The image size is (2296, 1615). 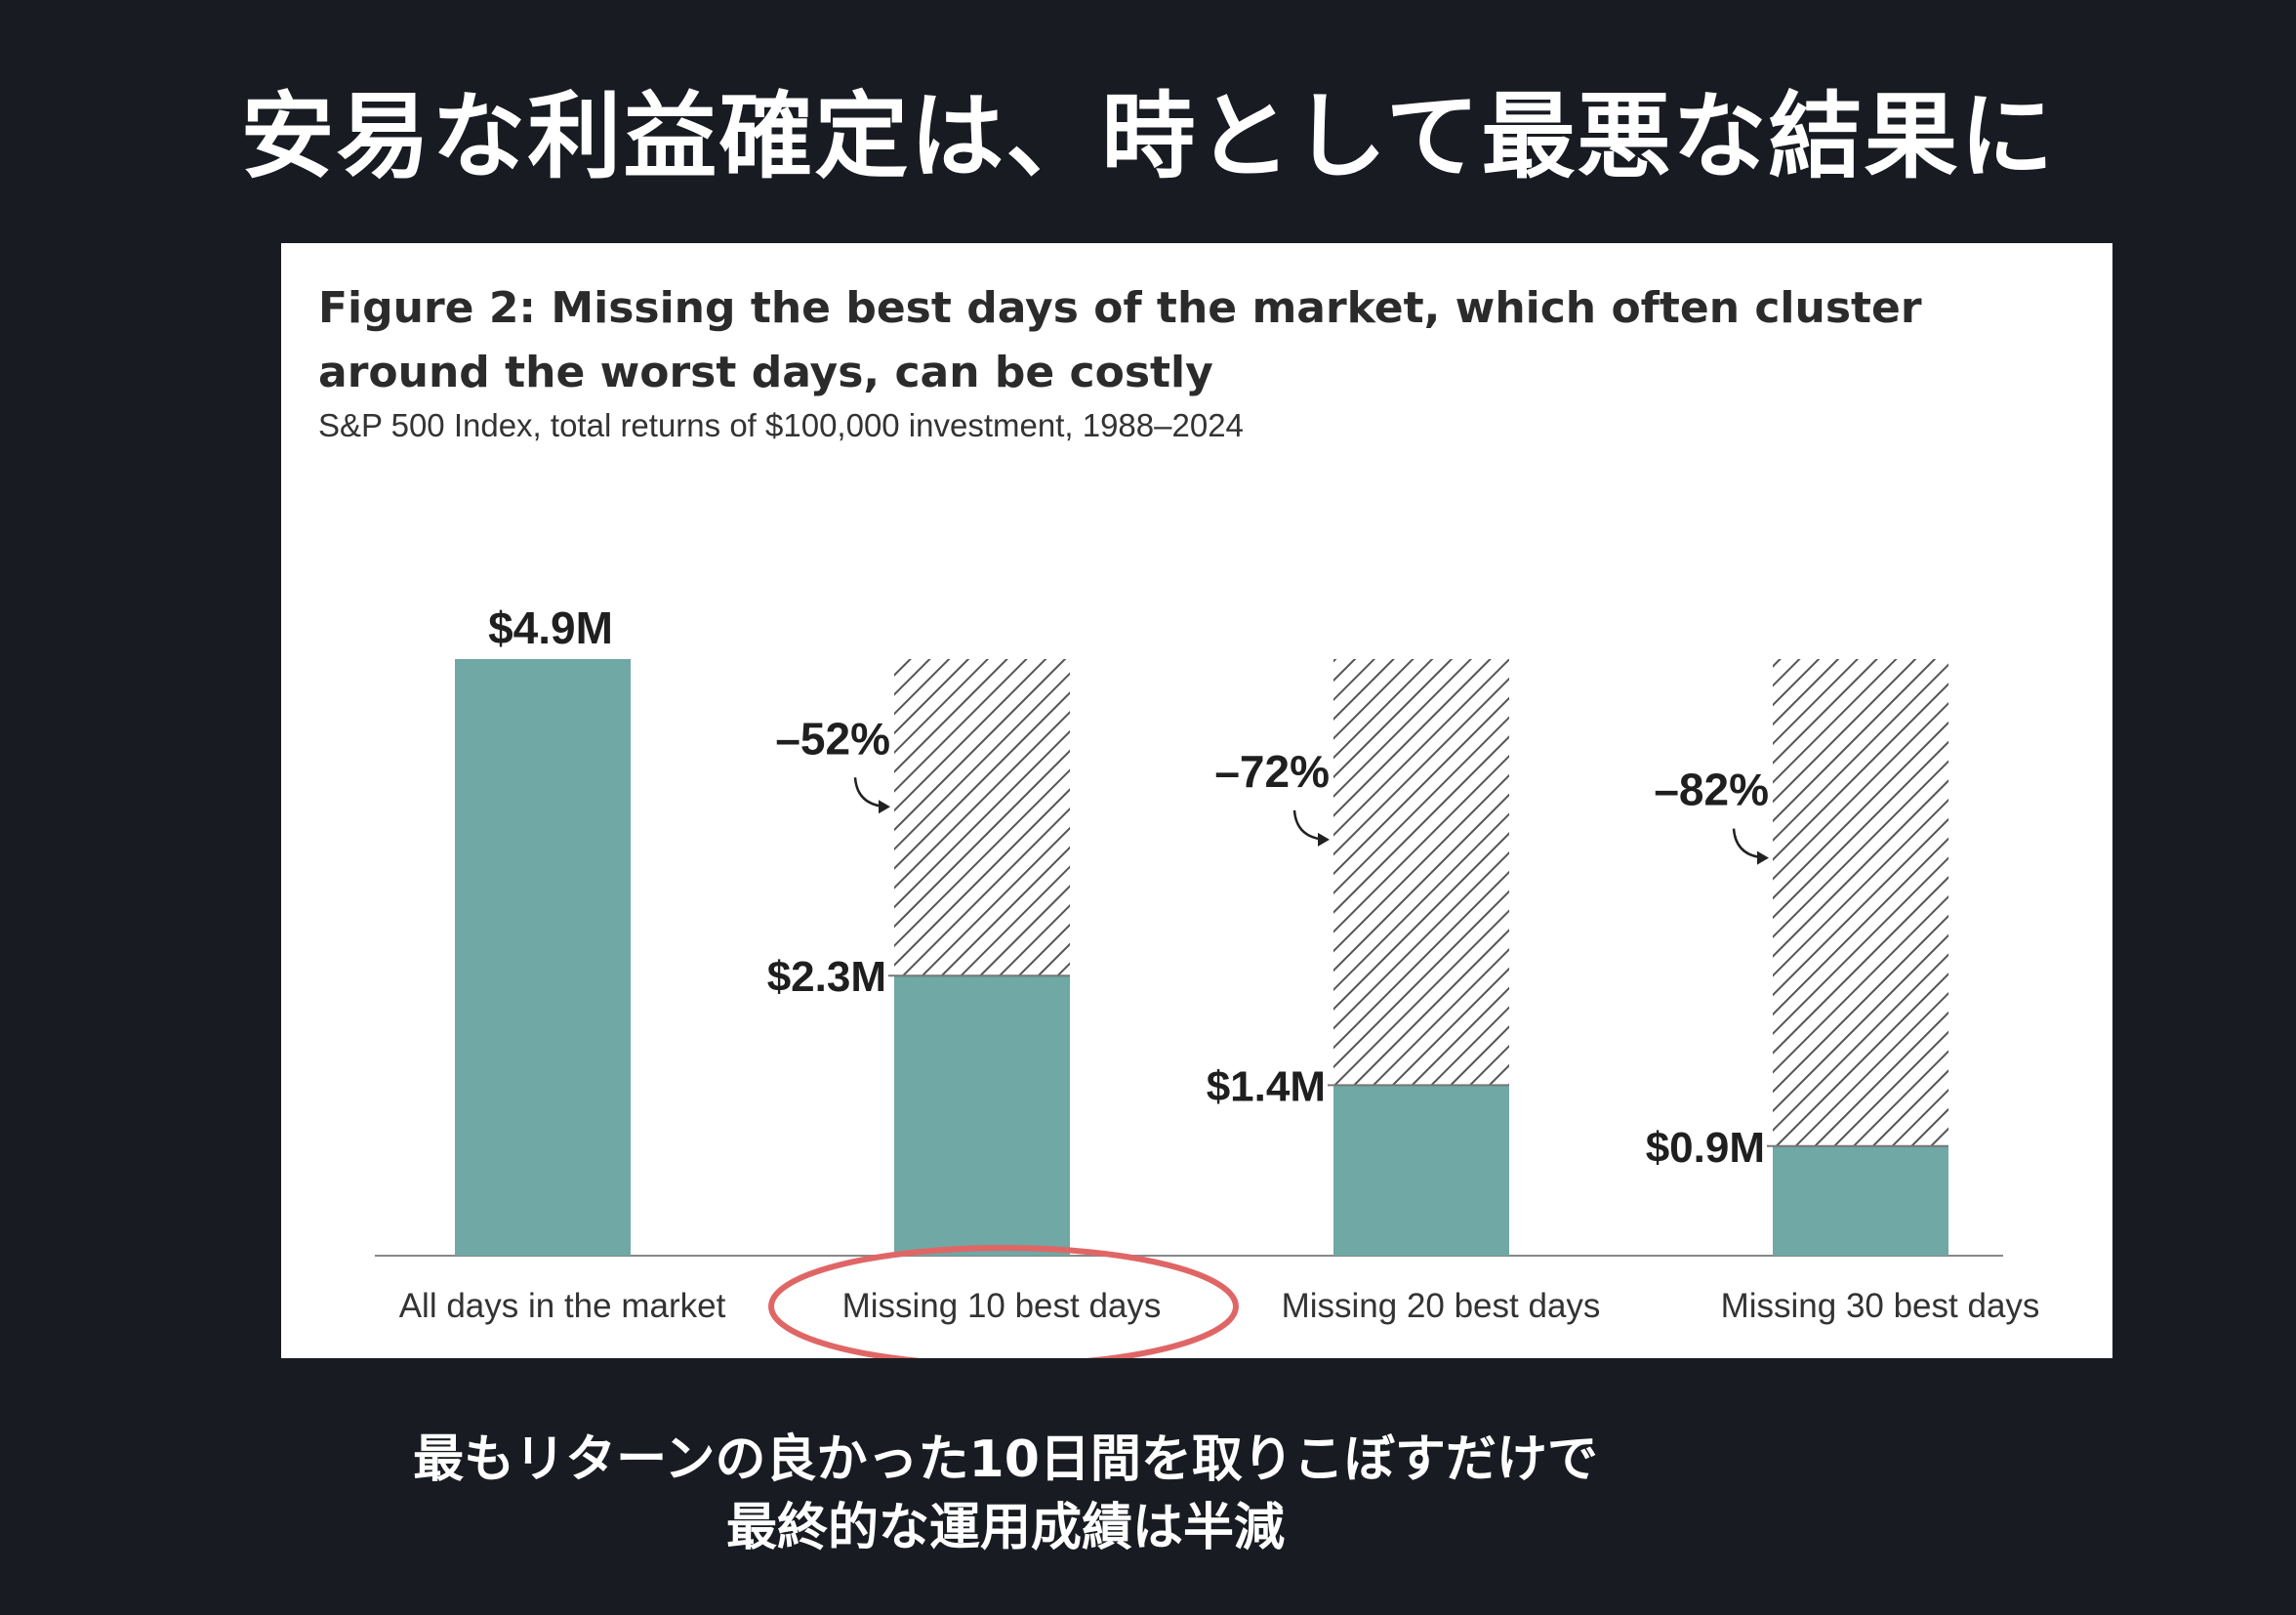 I want to click on shortfall-percent-label: –52%, so click(x=832, y=739).